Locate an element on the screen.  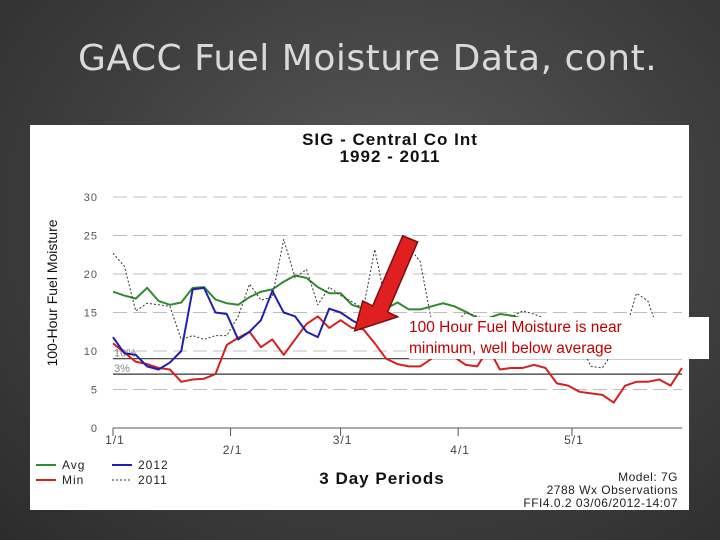
slide-title: GACC Fuel Moisture Data, cont. is located at coordinates (368, 58).